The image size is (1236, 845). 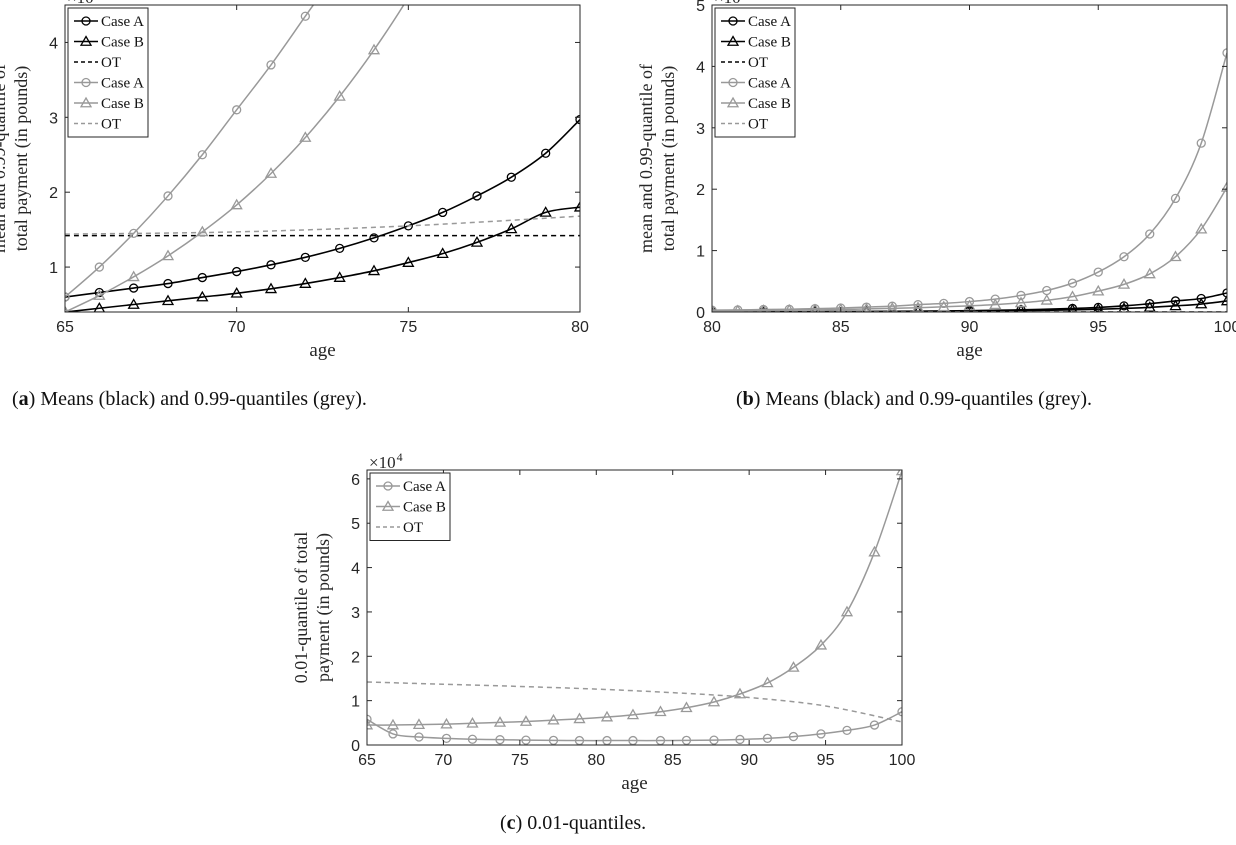 What do you see at coordinates (203, 399) in the screenshot?
I see `caption-a-text: Means (black) and 0.99-quantiles (grey).` at bounding box center [203, 399].